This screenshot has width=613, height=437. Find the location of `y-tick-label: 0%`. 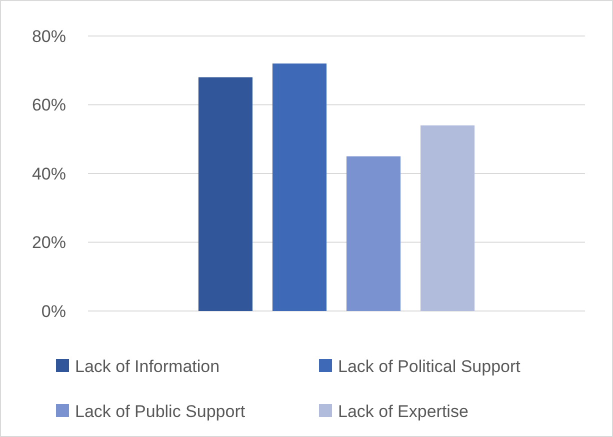

y-tick-label: 0% is located at coordinates (53, 311).